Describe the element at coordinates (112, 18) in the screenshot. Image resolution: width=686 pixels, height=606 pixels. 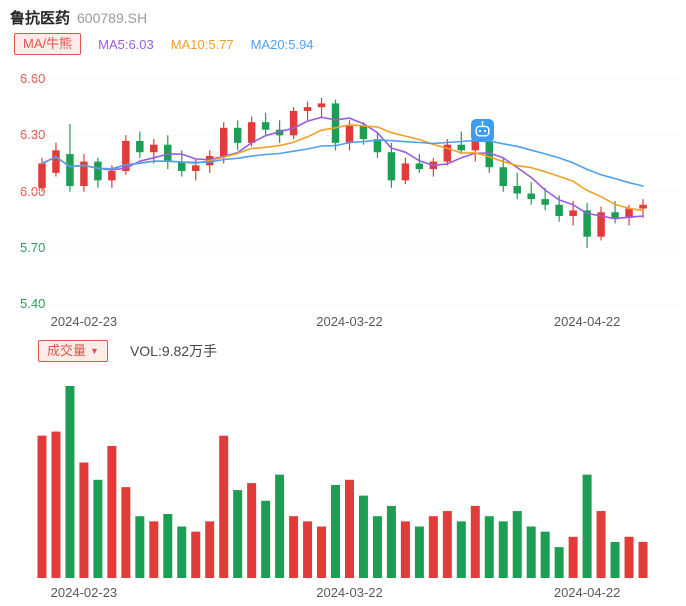
I see `stock-code: 600789.SH` at that location.